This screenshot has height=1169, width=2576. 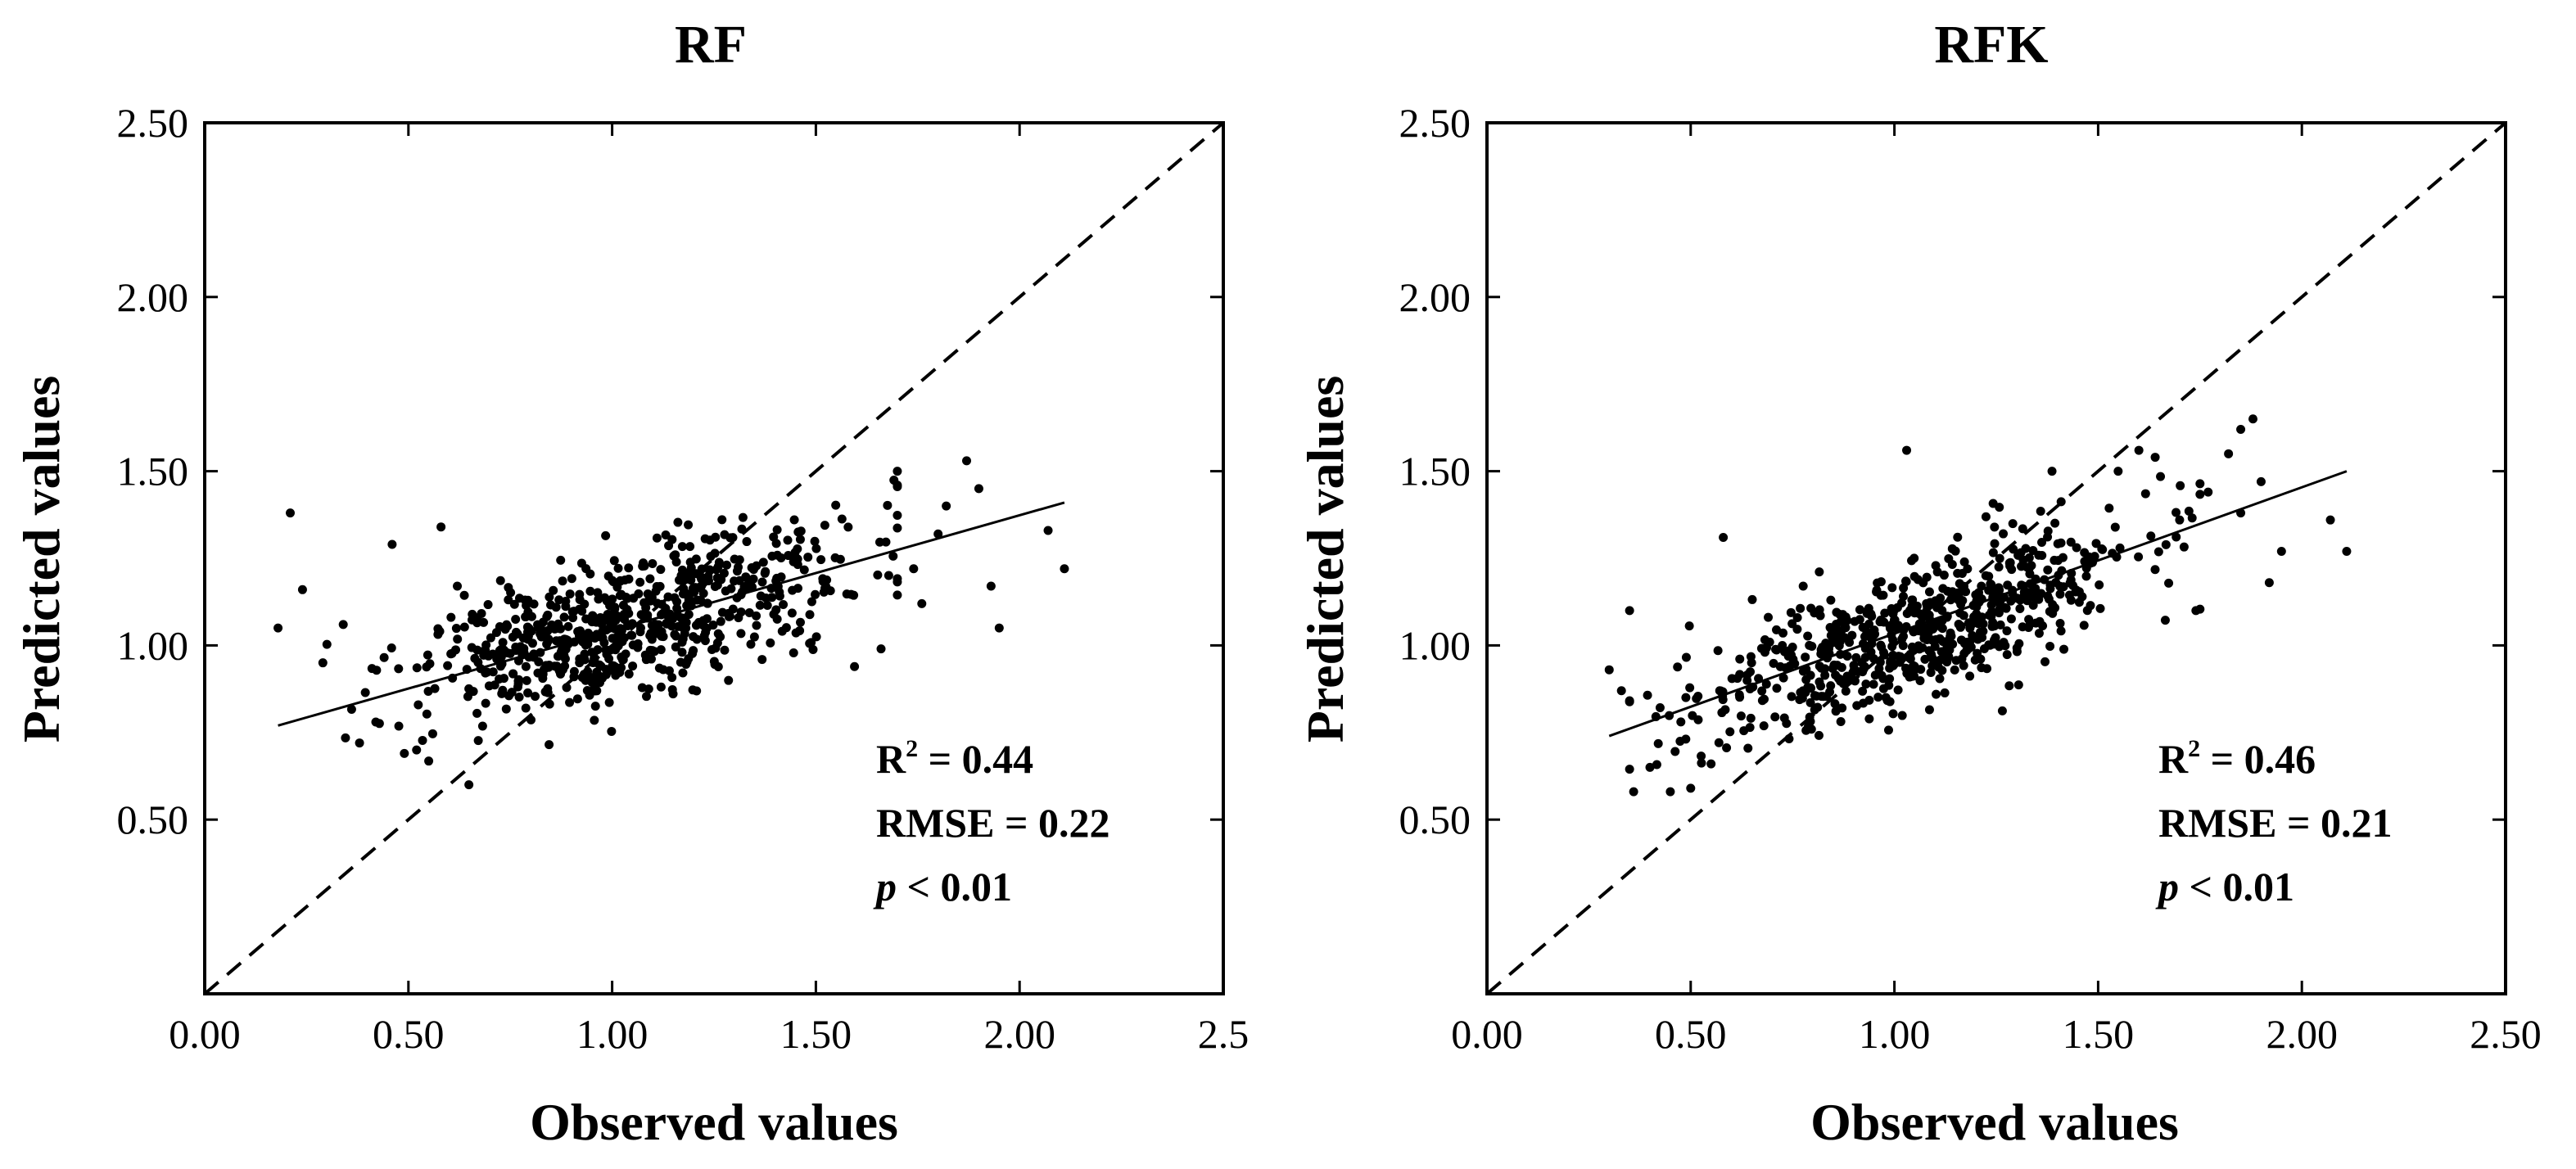 I want to click on scatter-points, so click(x=1978, y=605).